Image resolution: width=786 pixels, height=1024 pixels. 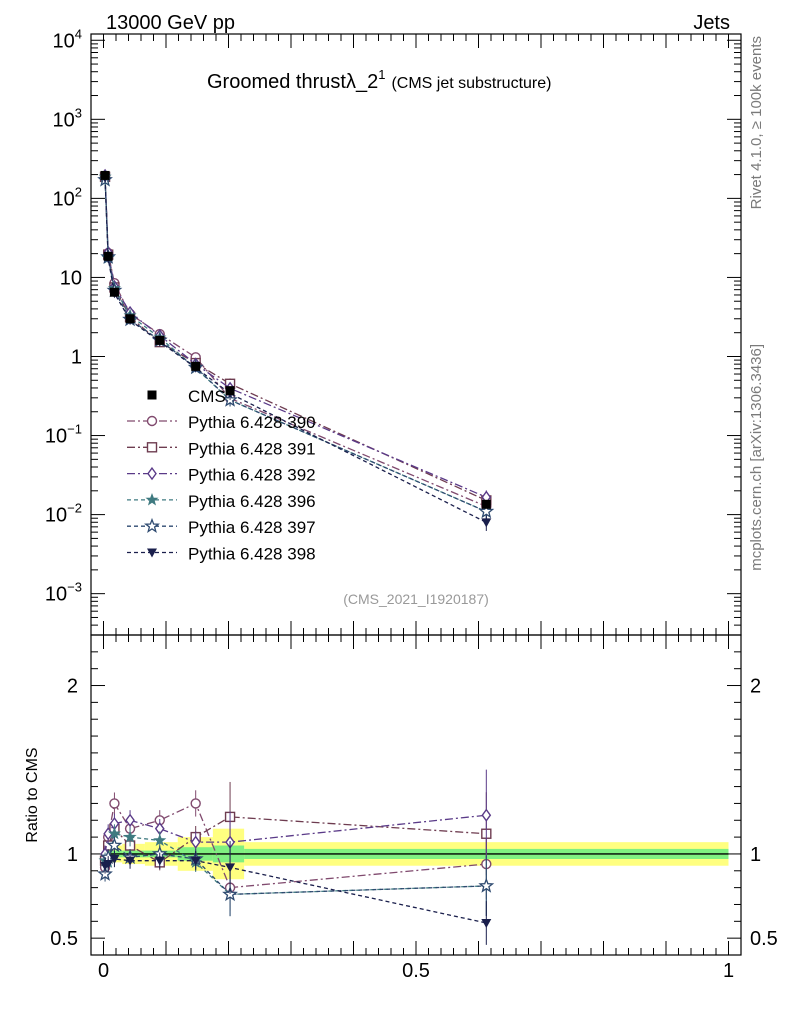 I want to click on plot-title-sup: 1, so click(x=381, y=74).